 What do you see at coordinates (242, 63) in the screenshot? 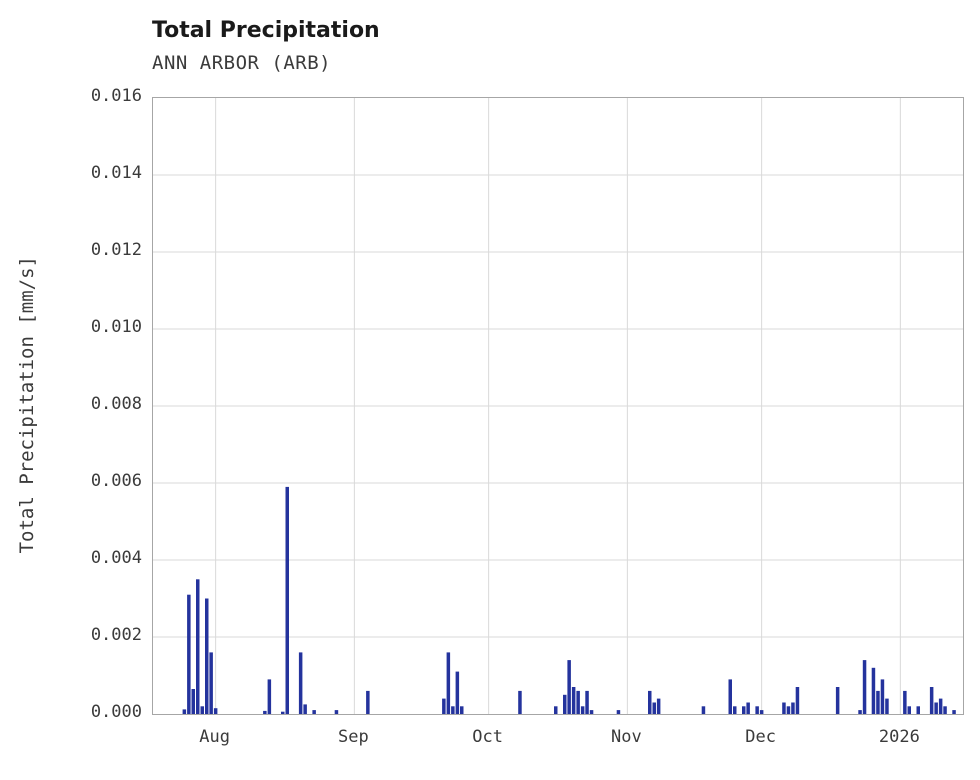
I see `chart-subtitle: ANN ARBOR (ARB)` at bounding box center [242, 63].